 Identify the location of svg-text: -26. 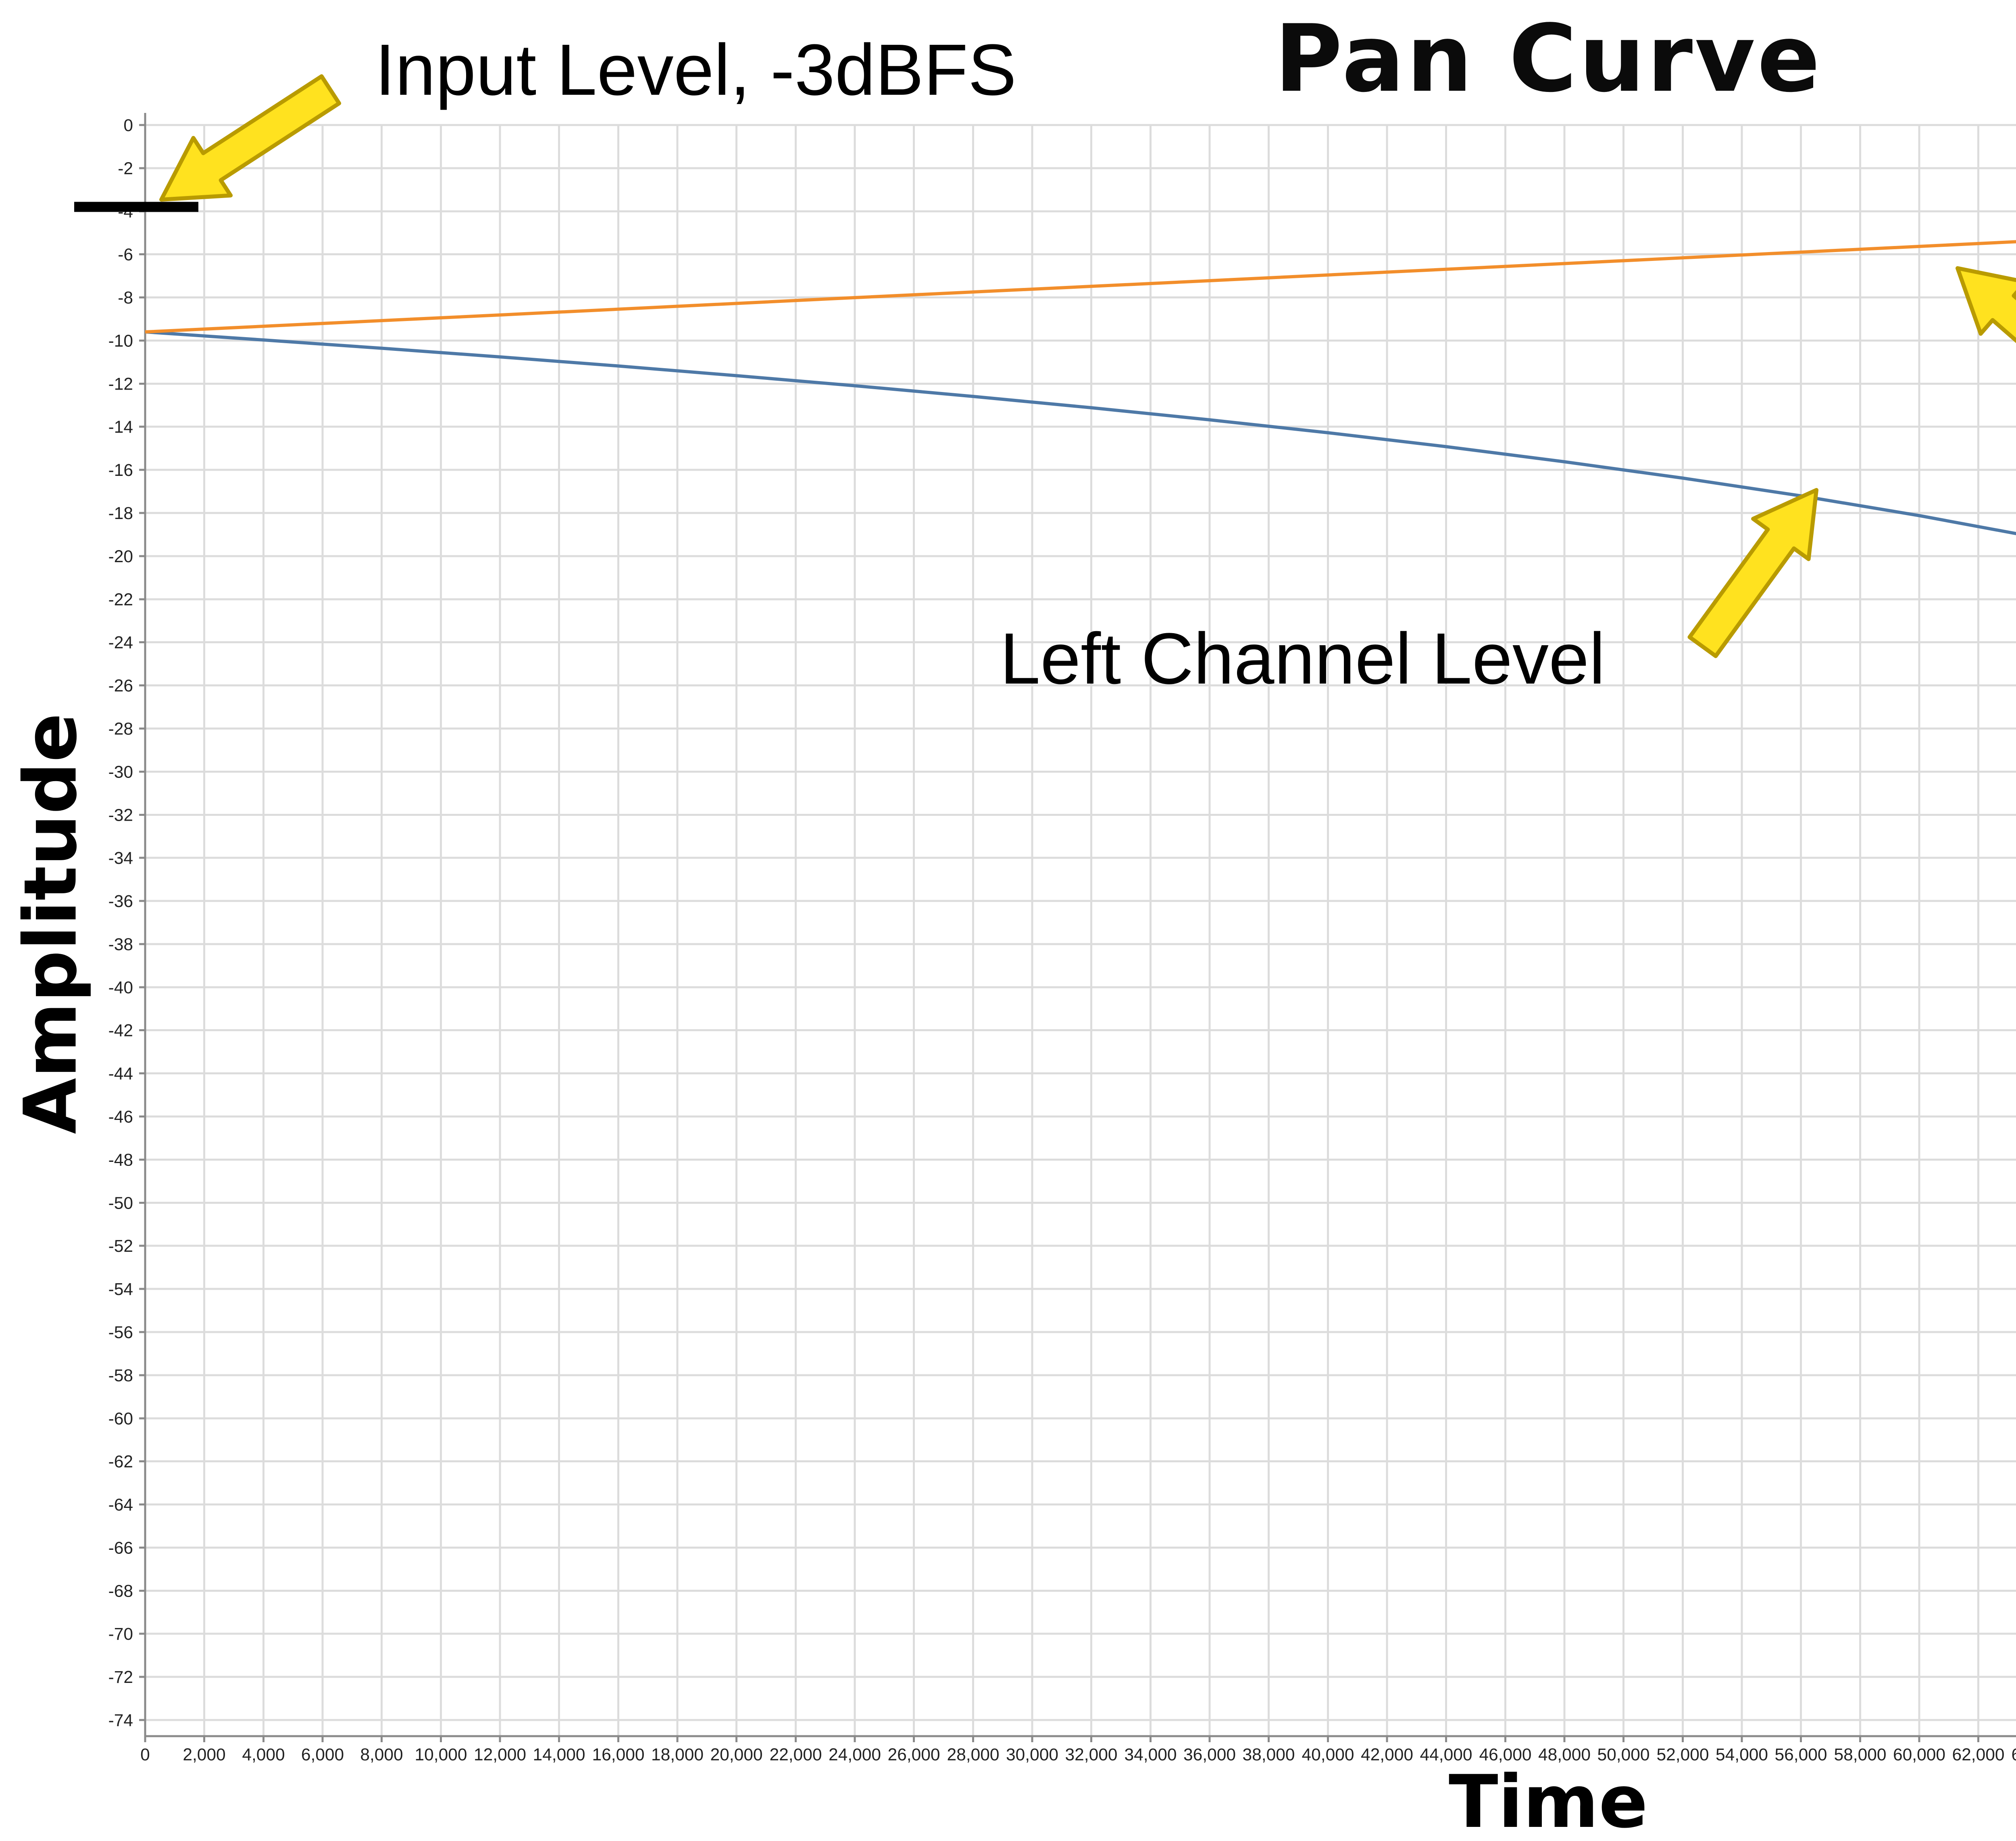
(120, 687).